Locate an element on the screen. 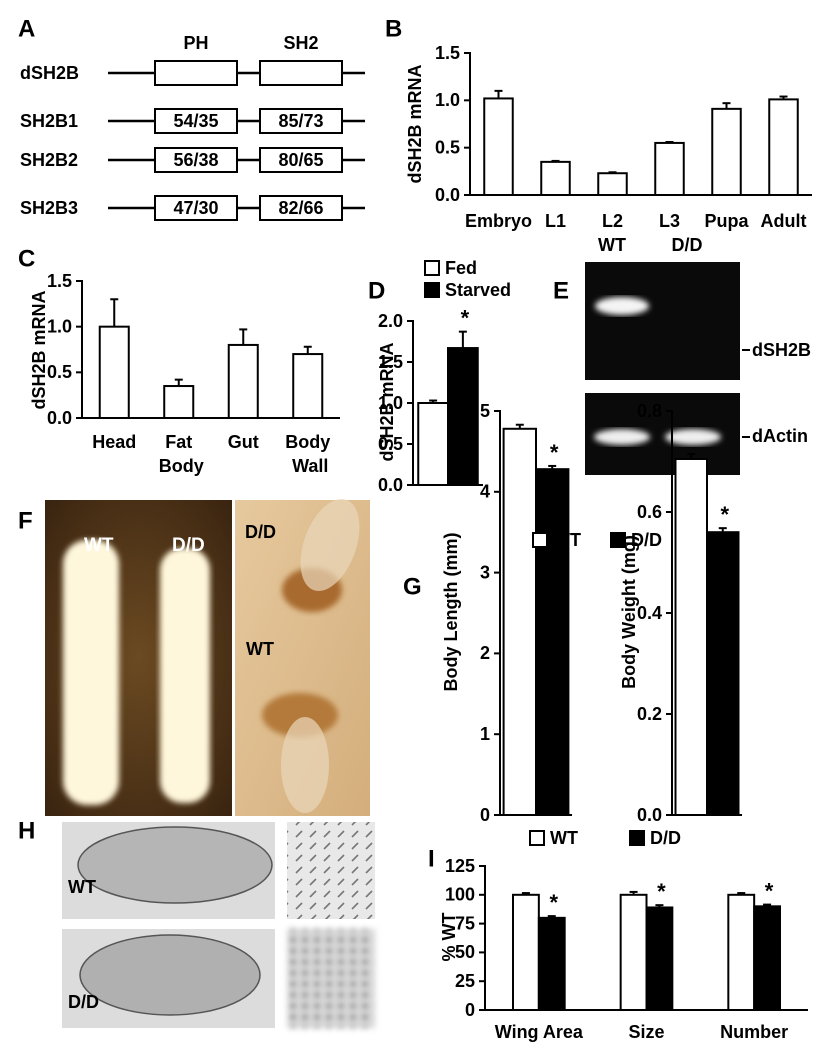  panel-label: H is located at coordinates (26, 830).